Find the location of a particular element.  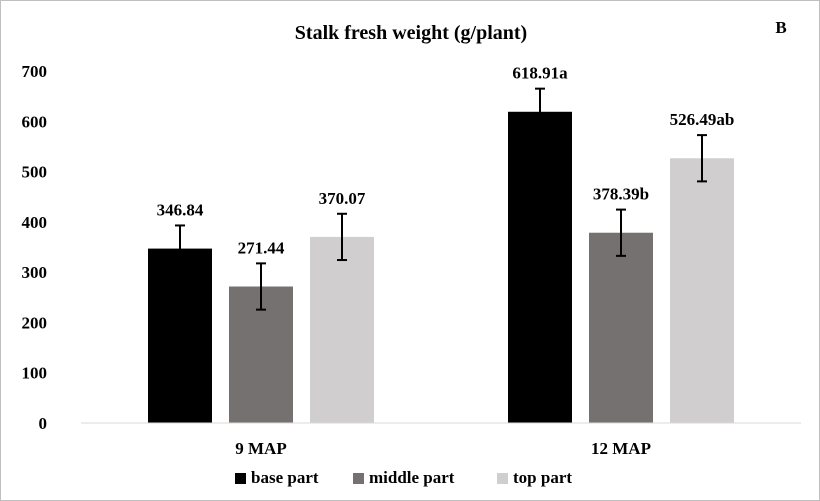

y-tick-label: 100 is located at coordinates (35, 373).